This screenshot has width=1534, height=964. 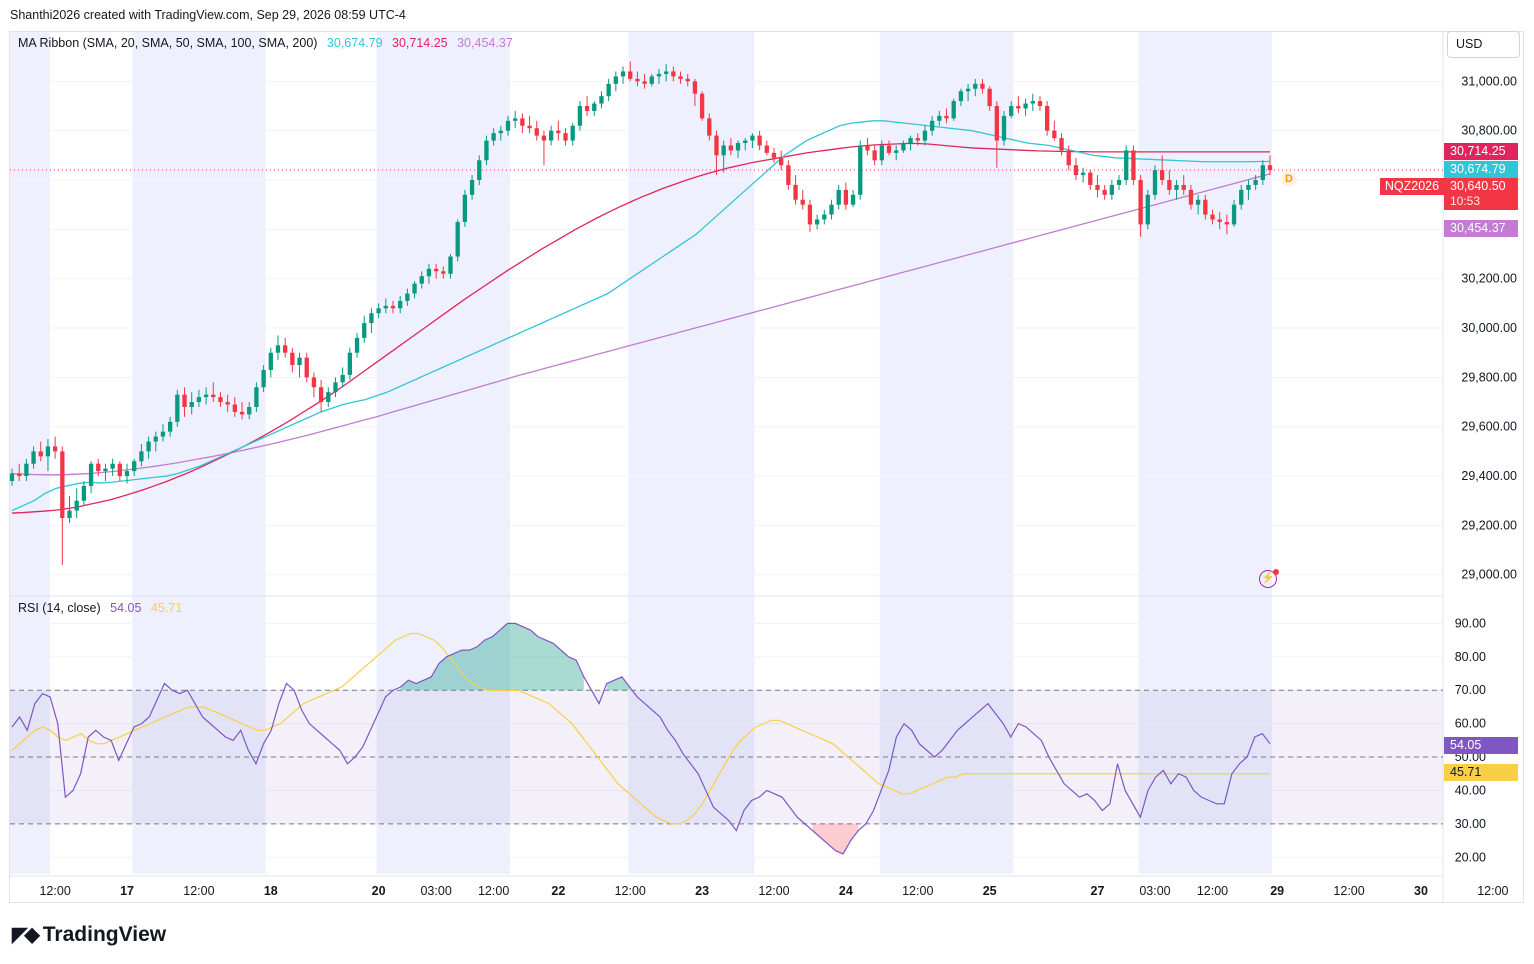 What do you see at coordinates (1268, 579) in the screenshot?
I see `alert-bolt-icon: ⚡` at bounding box center [1268, 579].